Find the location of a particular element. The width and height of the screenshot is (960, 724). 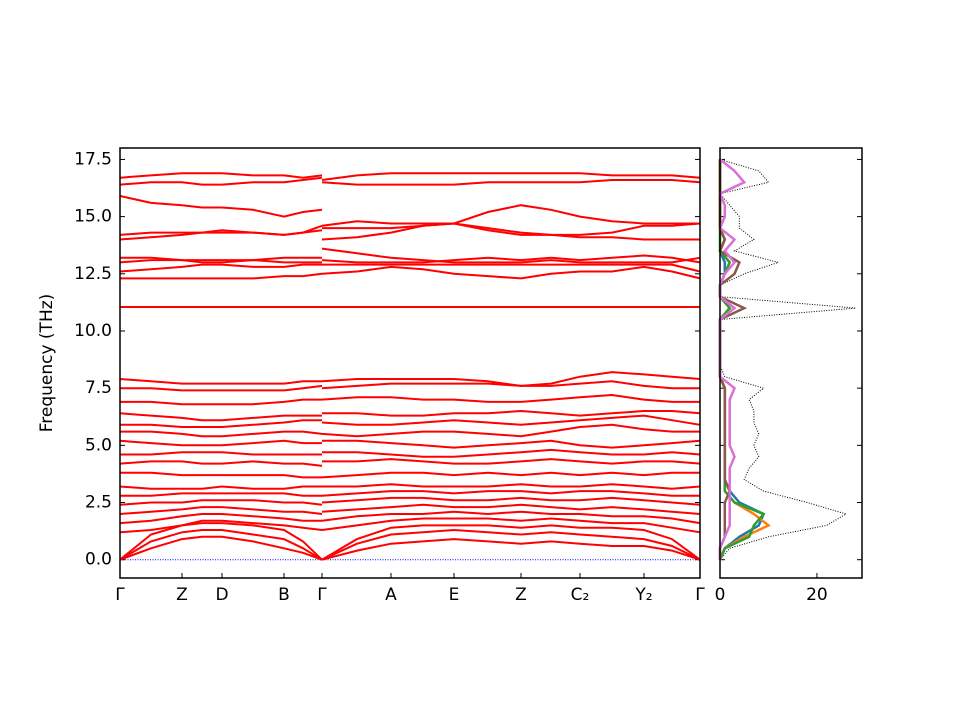

y-tick-label: 5.0 is located at coordinates (98, 445).